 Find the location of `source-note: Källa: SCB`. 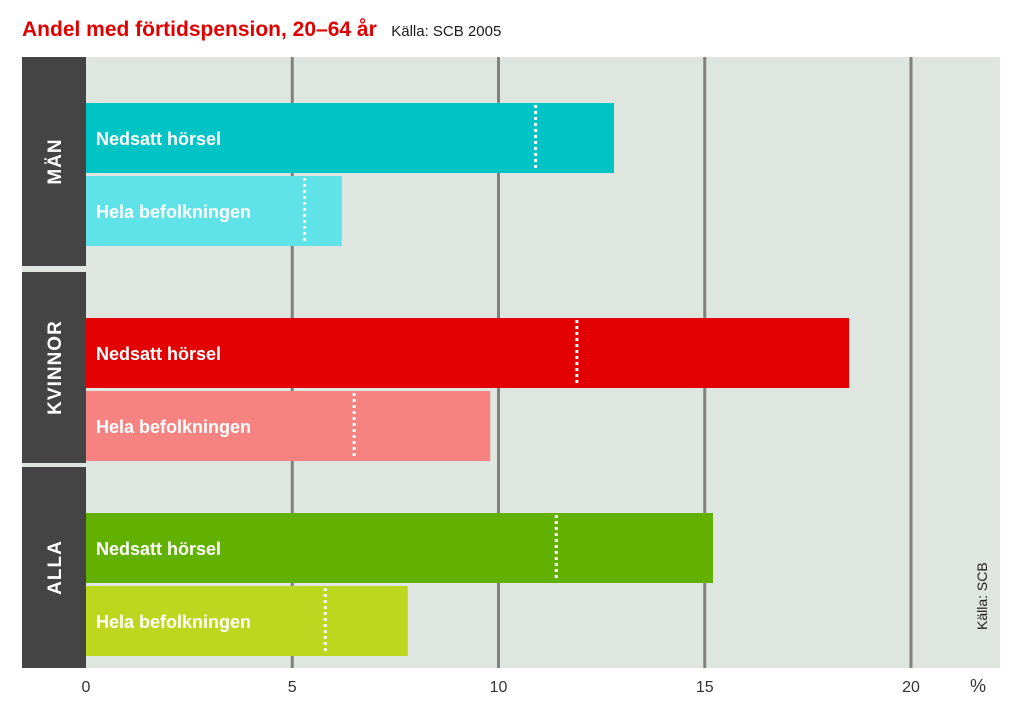

source-note: Källa: SCB is located at coordinates (982, 596).